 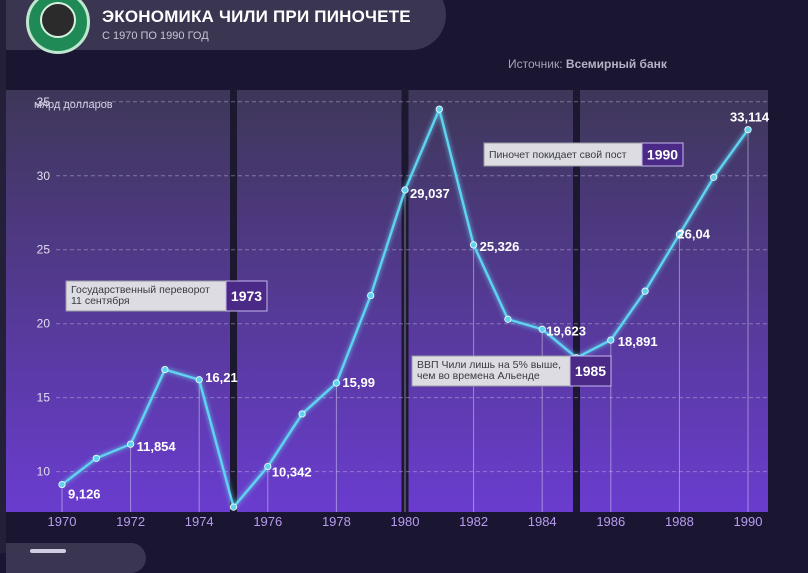 What do you see at coordinates (73, 105) in the screenshot?
I see `y-axis-label: млрд долларов` at bounding box center [73, 105].